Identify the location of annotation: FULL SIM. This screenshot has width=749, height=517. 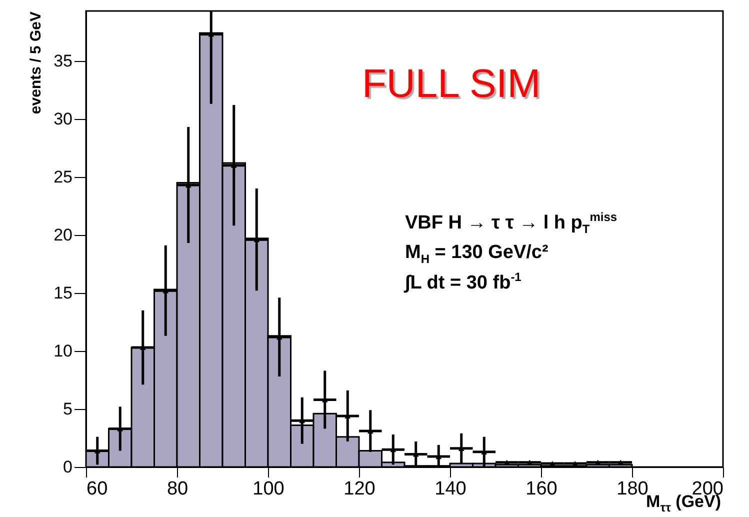
(451, 84).